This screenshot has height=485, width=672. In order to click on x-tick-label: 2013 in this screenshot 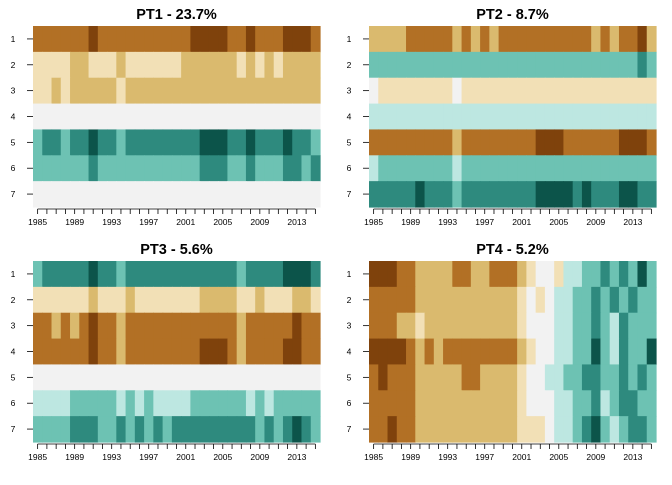, I will do `click(296, 457)`.